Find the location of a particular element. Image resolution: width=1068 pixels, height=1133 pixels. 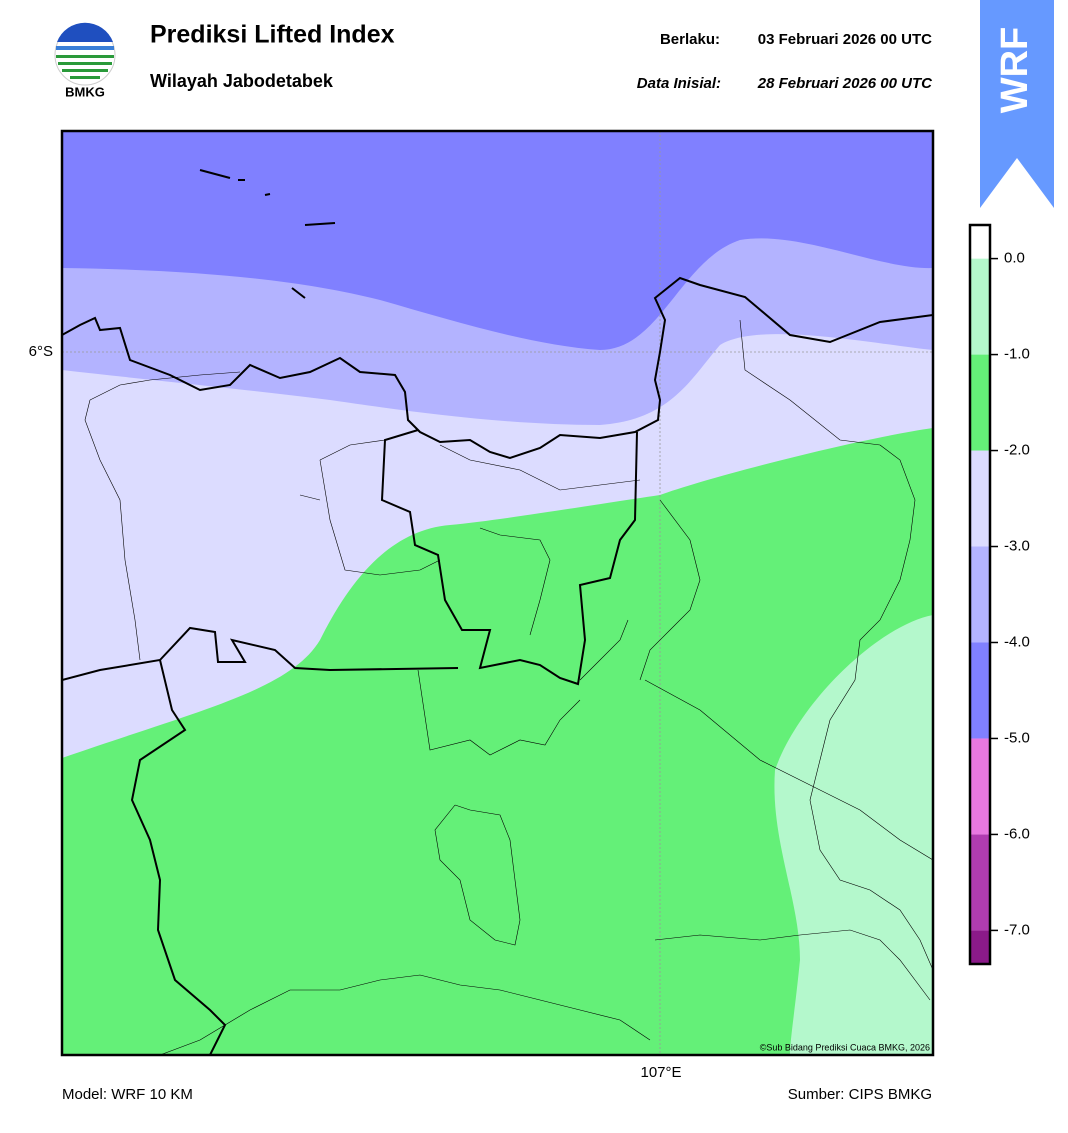

logo-text: BMKG is located at coordinates (85, 91).